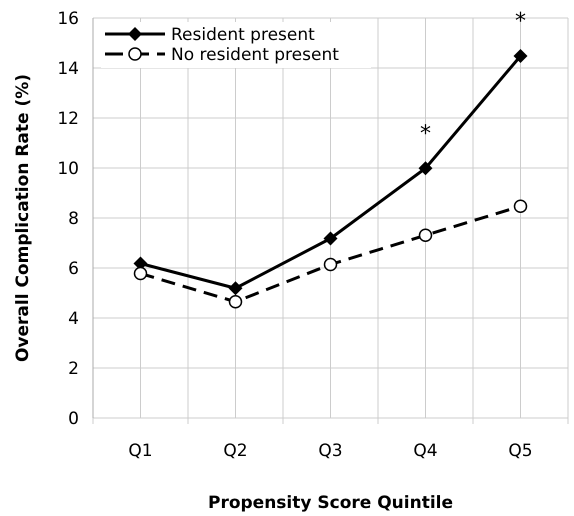 The width and height of the screenshot is (574, 516). What do you see at coordinates (73, 318) in the screenshot?
I see `y-tick-label: 4` at bounding box center [73, 318].